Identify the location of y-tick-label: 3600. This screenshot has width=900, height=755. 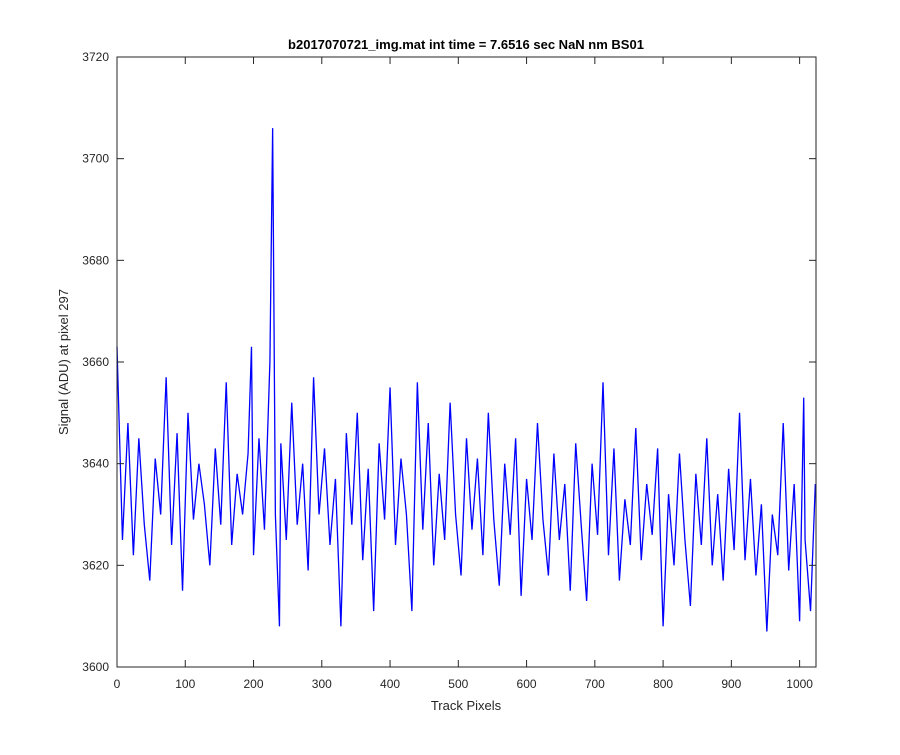
(95, 667).